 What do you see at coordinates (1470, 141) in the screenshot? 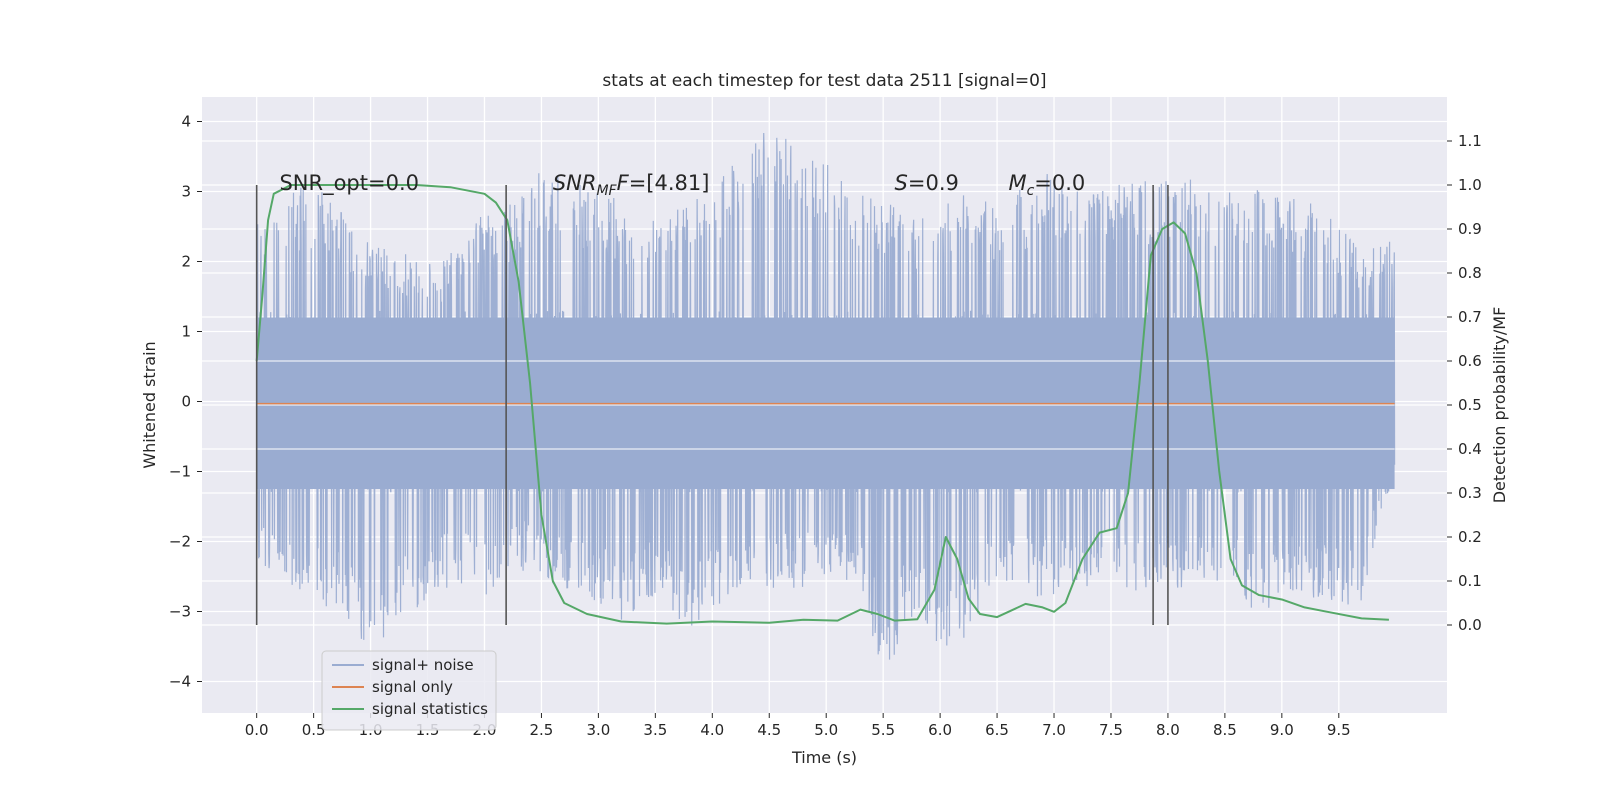
I see `y-right-tick-label: 1.1` at bounding box center [1470, 141].